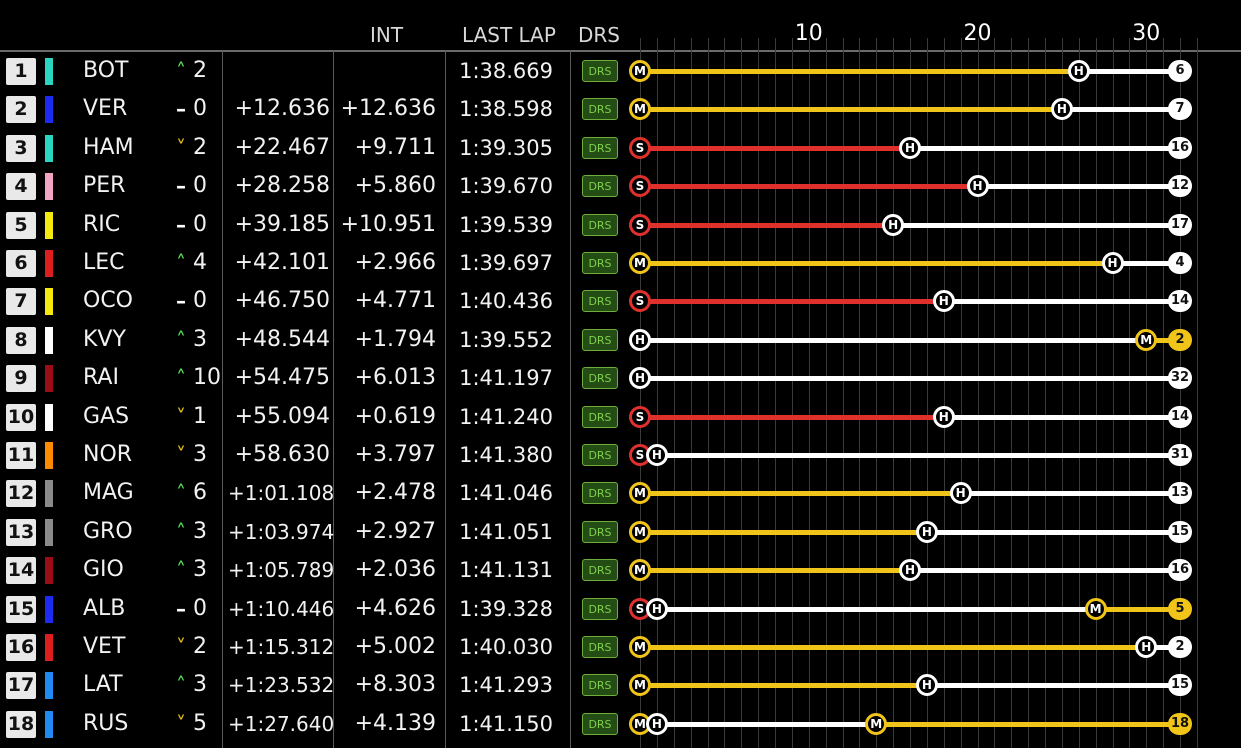  I want to click on laps-on-tyre: 14, so click(1180, 416).